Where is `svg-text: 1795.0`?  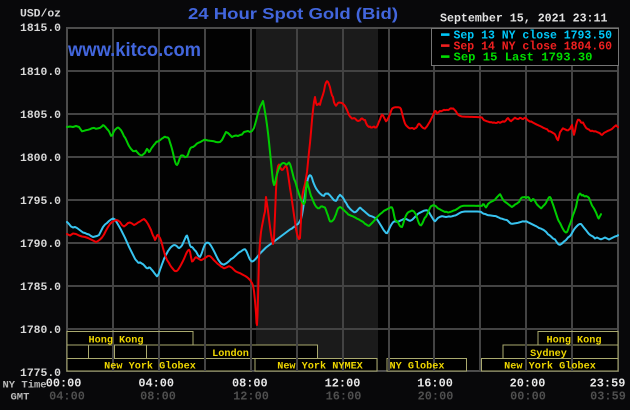
svg-text: 1795.0 is located at coordinates (40, 202).